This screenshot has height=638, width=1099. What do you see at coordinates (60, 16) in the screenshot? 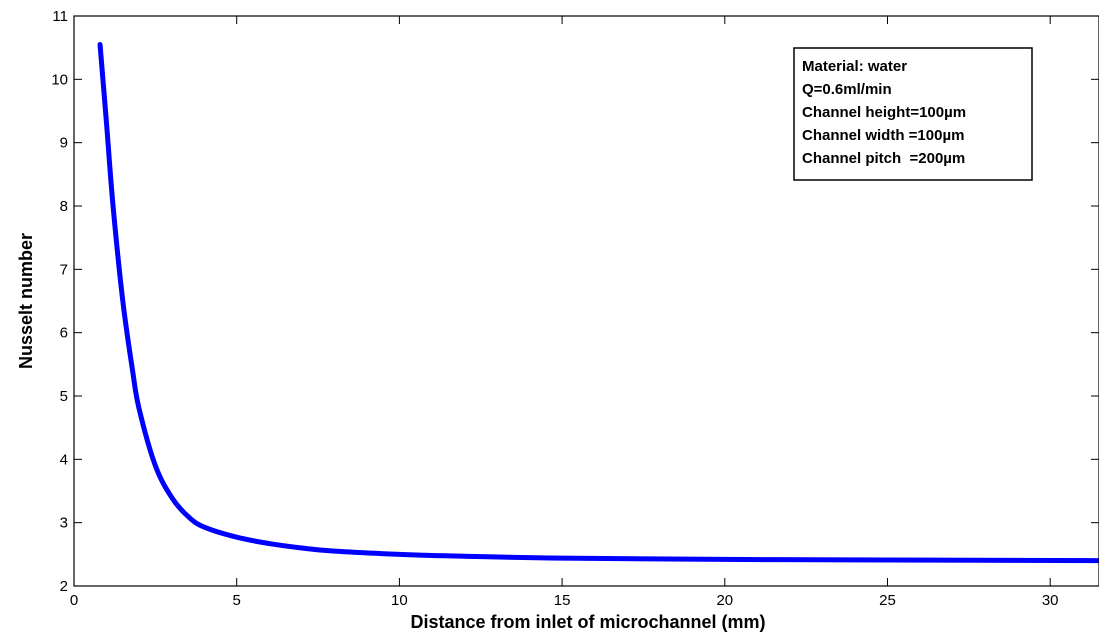
I see `y-tick-label: 11` at bounding box center [60, 16].